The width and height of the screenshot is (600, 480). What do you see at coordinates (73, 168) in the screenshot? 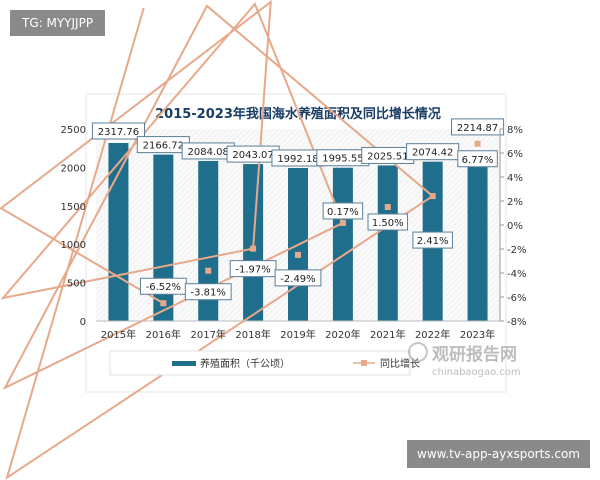
I see `y-left-tick: 2000` at bounding box center [73, 168].